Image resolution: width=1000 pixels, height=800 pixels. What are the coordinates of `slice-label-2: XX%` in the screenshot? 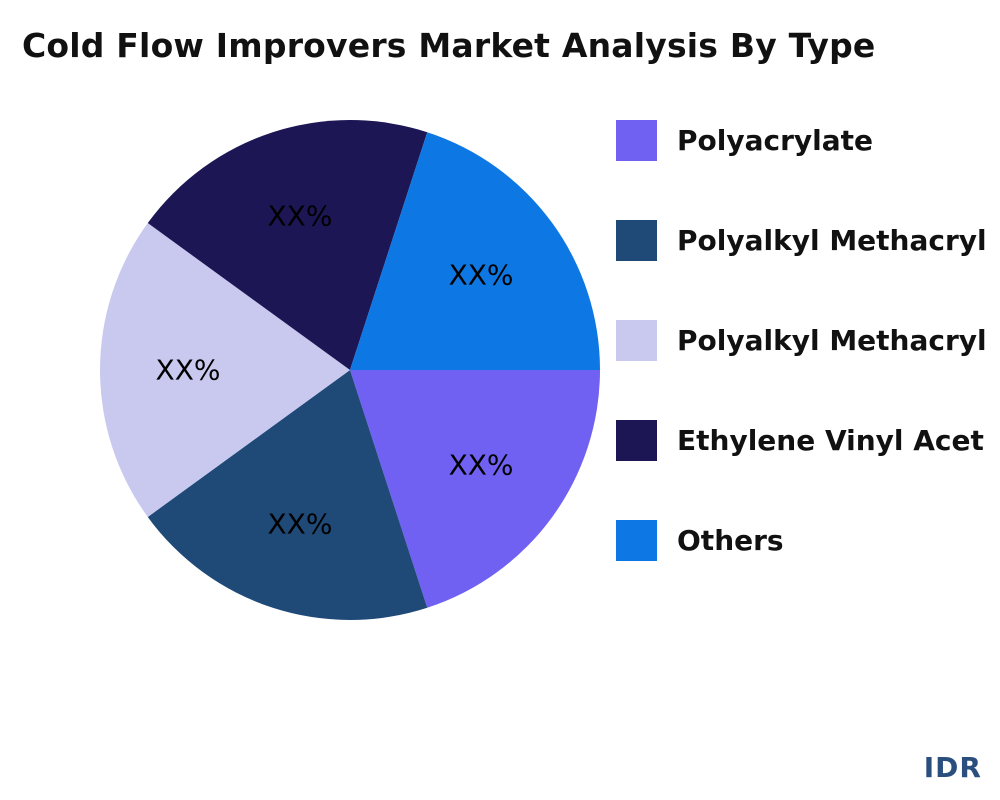 It's located at (299, 524).